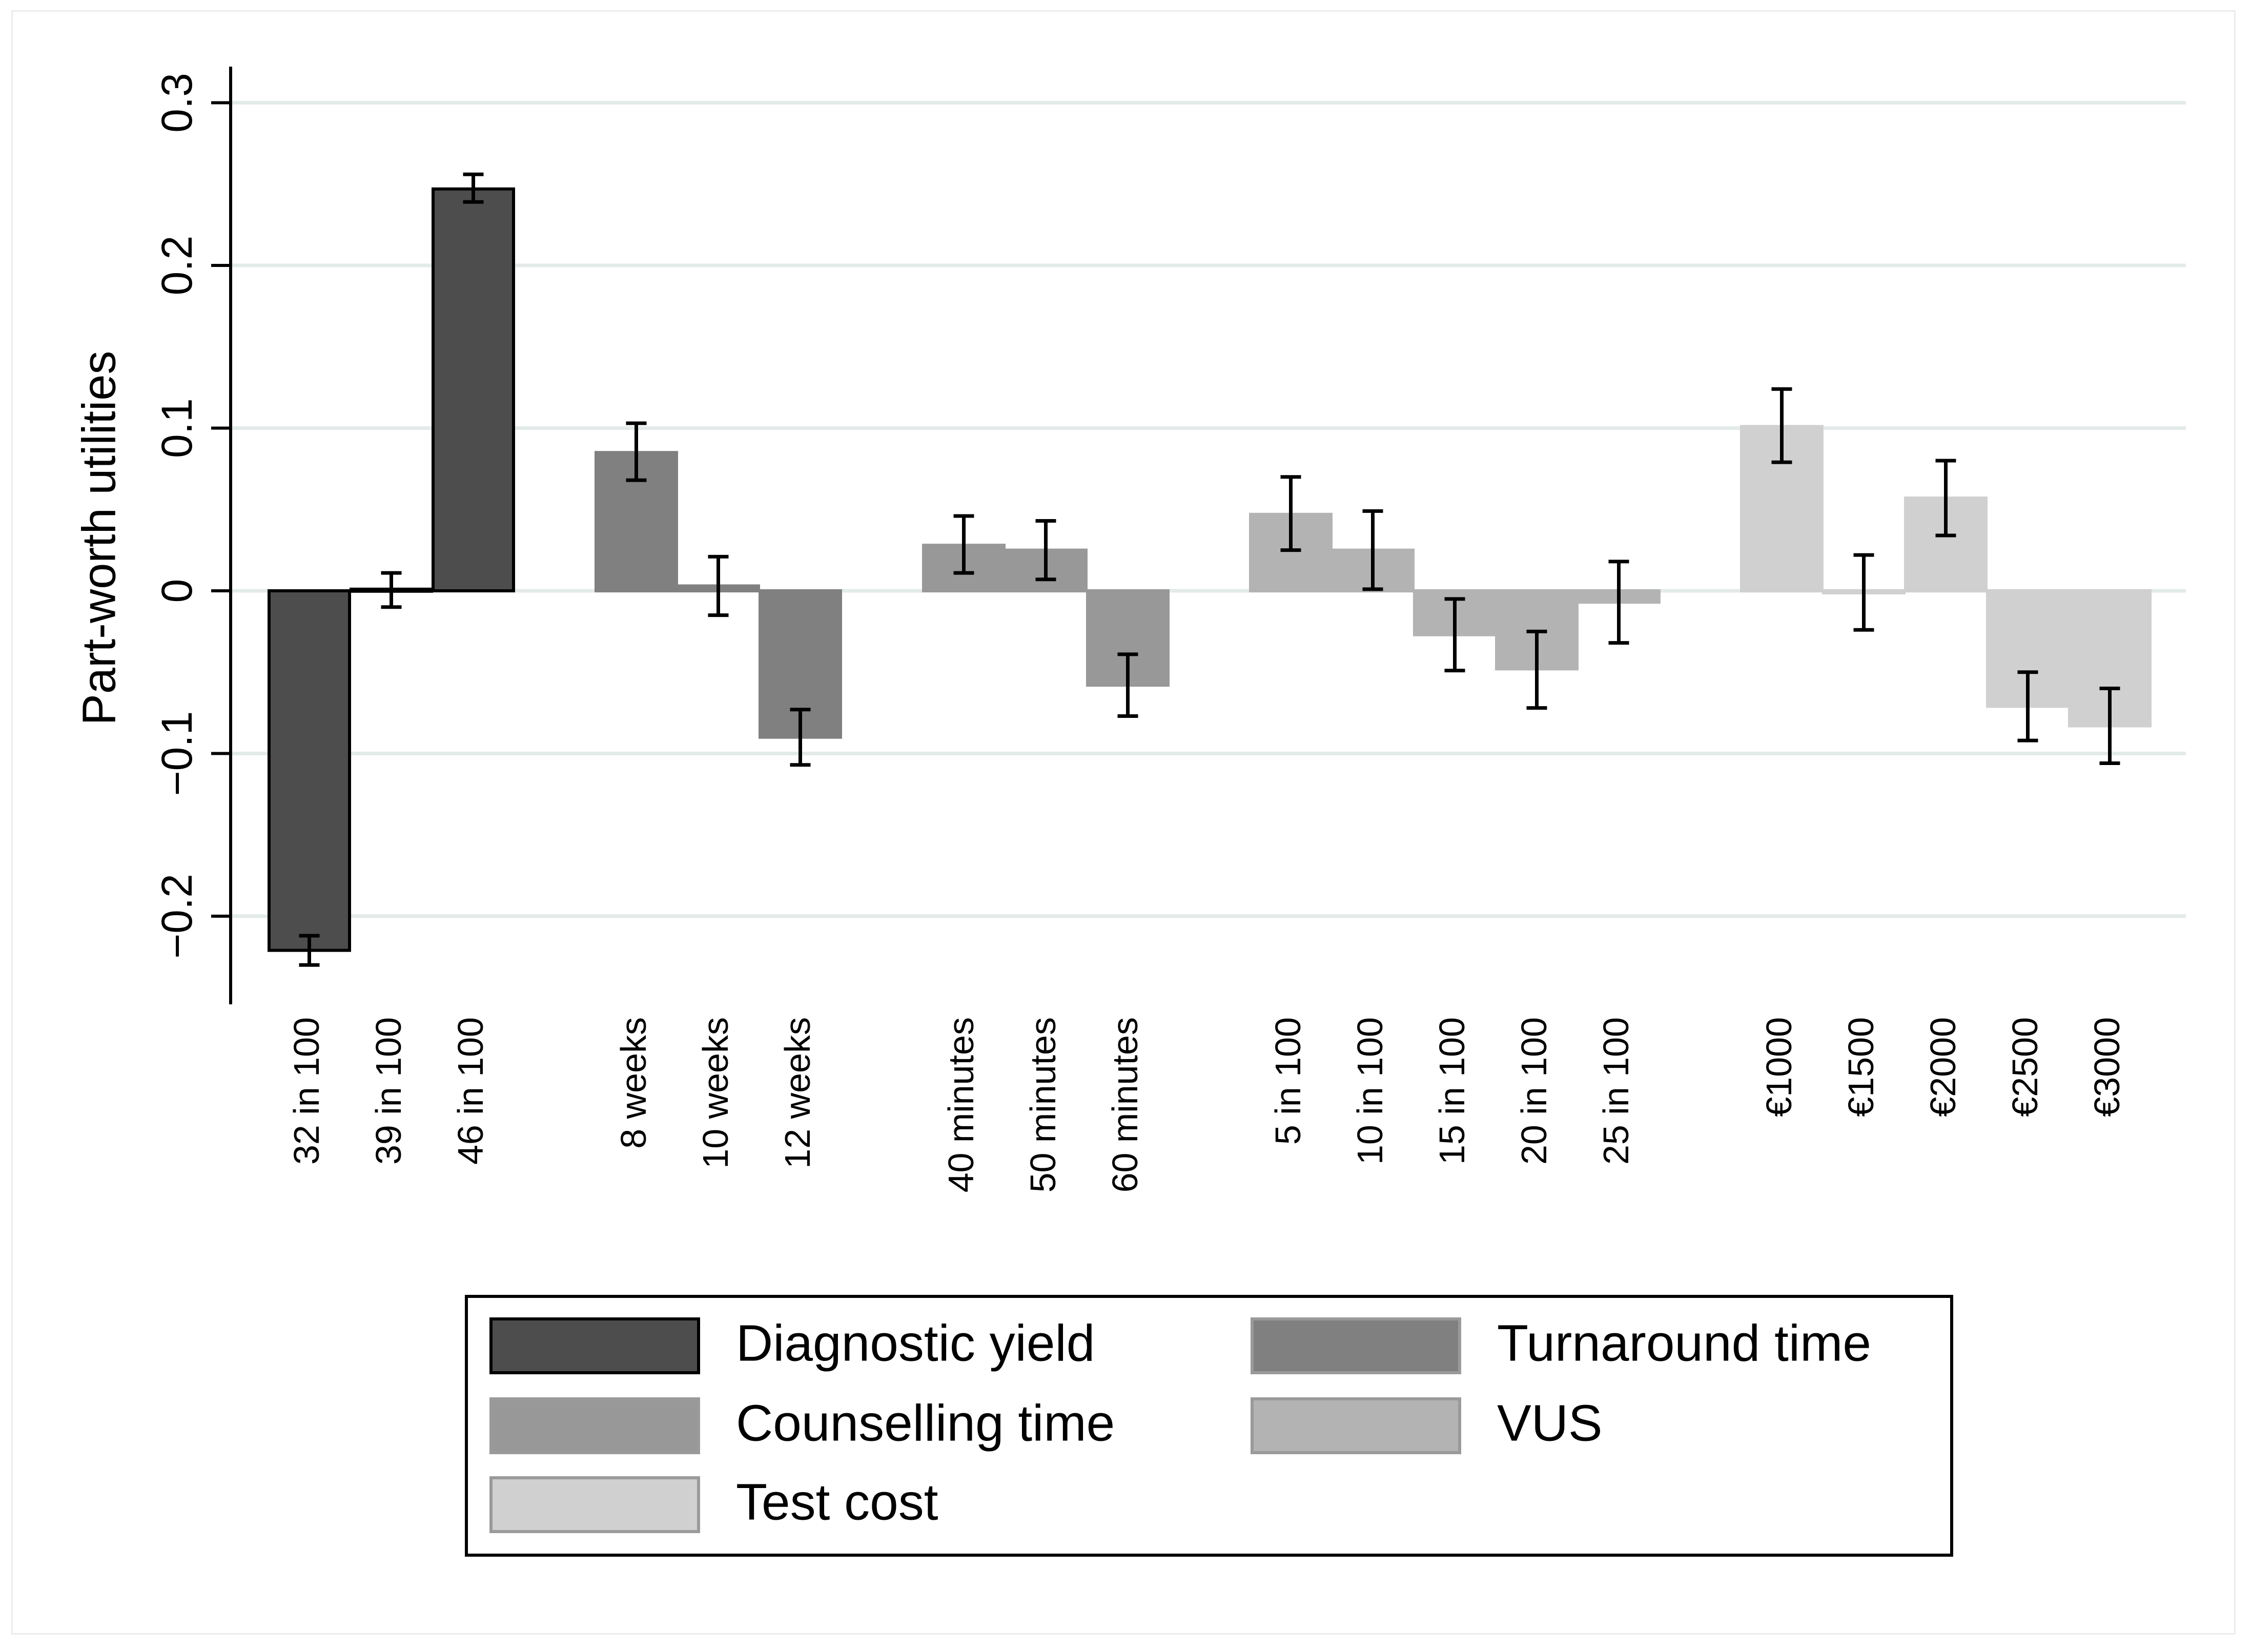 This screenshot has height=1652, width=2252. What do you see at coordinates (1043, 1104) in the screenshot?
I see `x-category-label: 50 minutes` at bounding box center [1043, 1104].